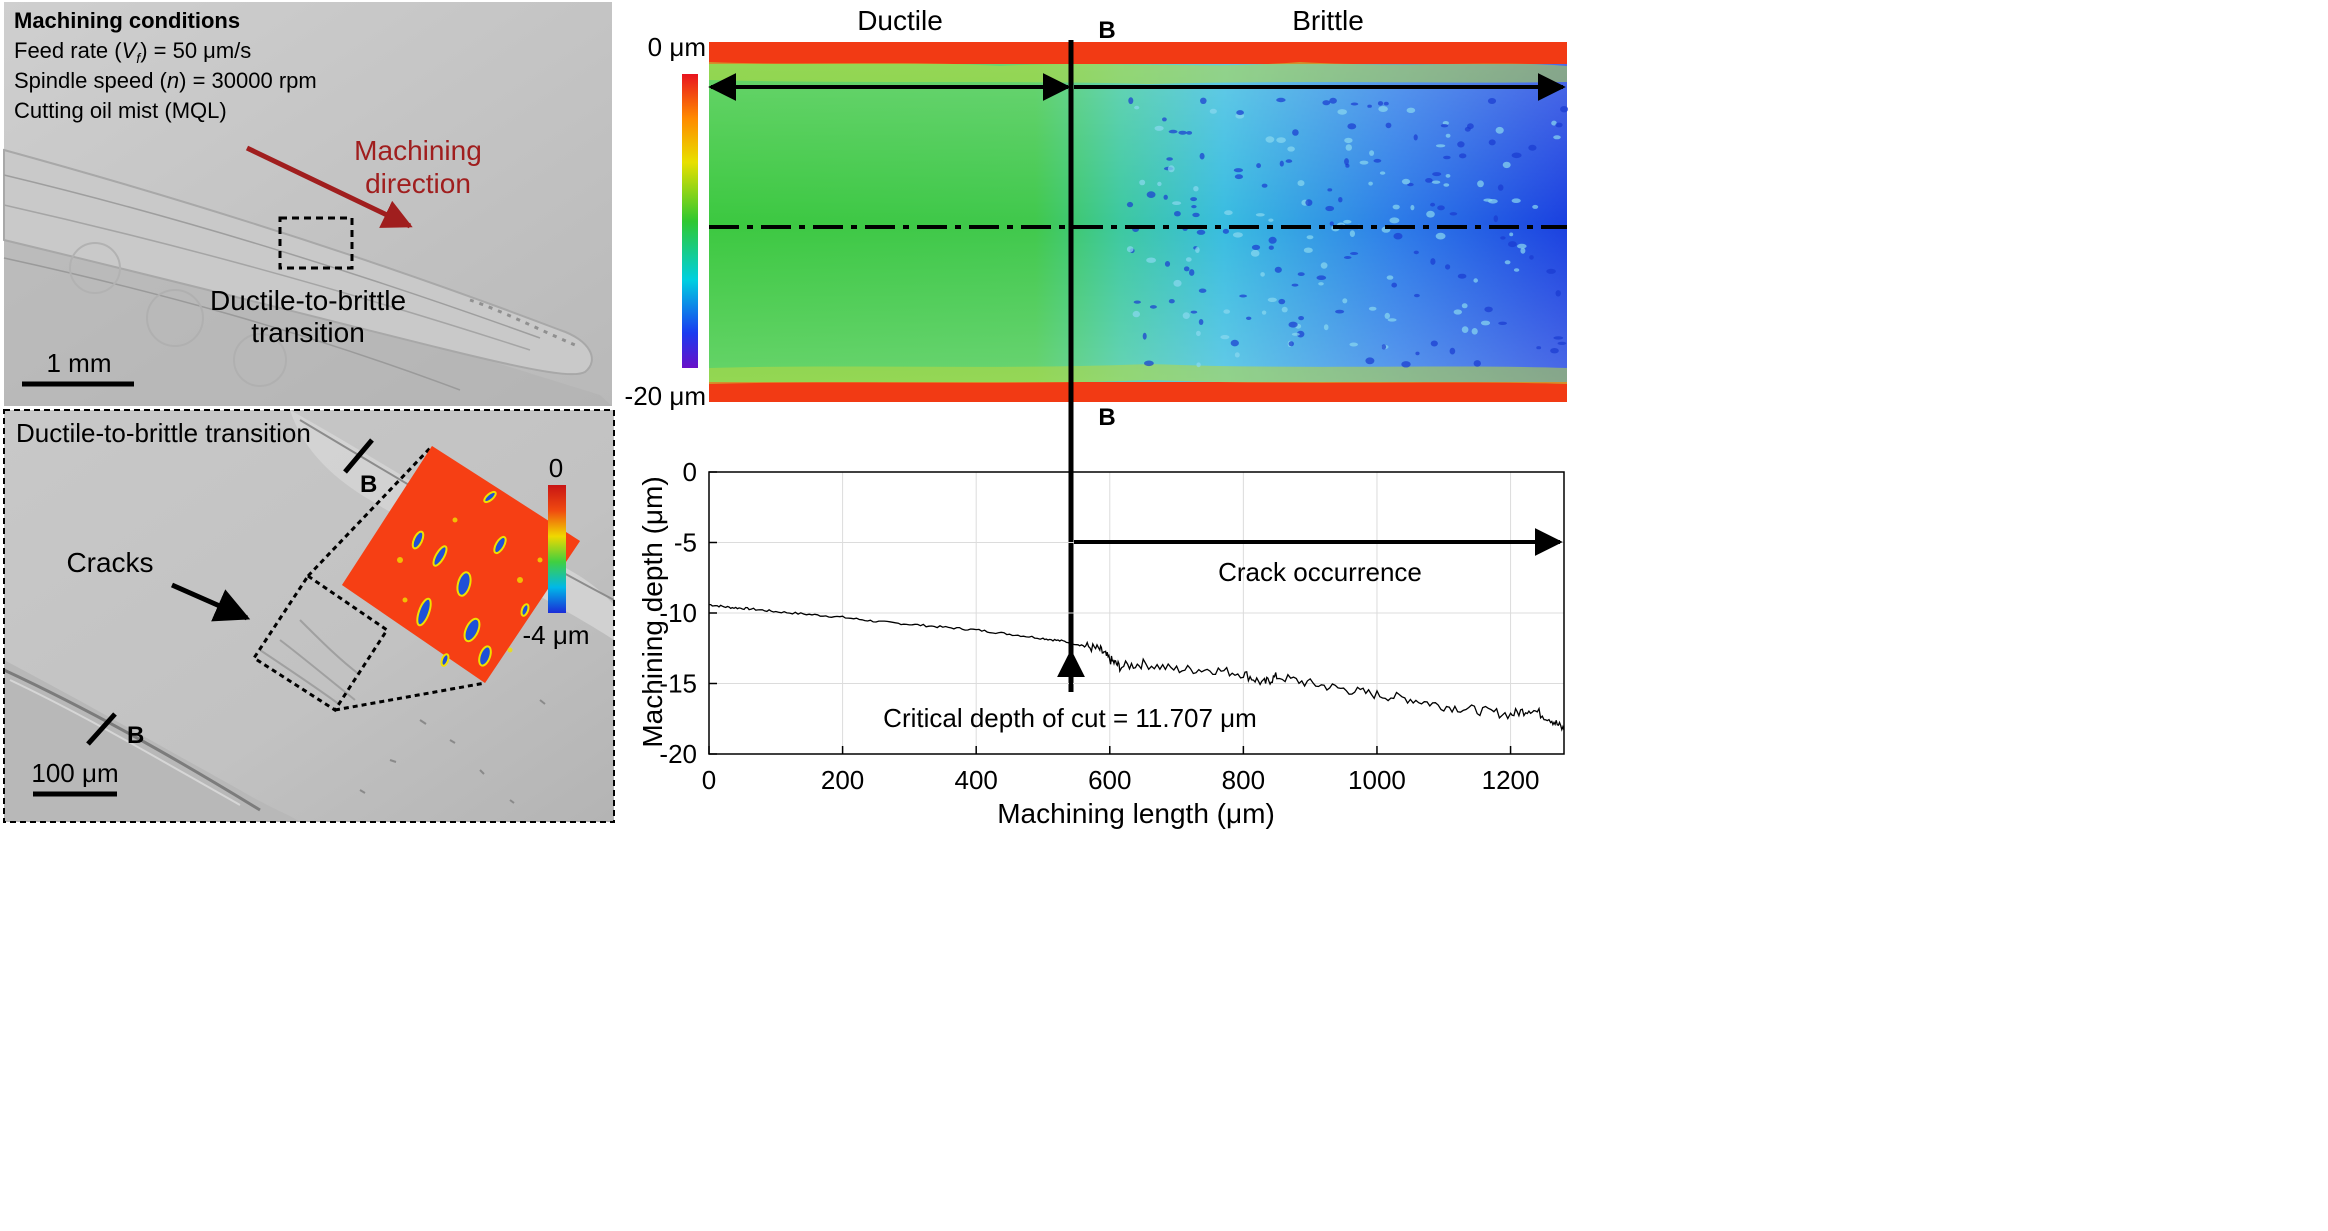 The width and height of the screenshot is (2328, 1231). What do you see at coordinates (1106, 30) in the screenshot?
I see `section-marker-b-map-top: B` at bounding box center [1106, 30].